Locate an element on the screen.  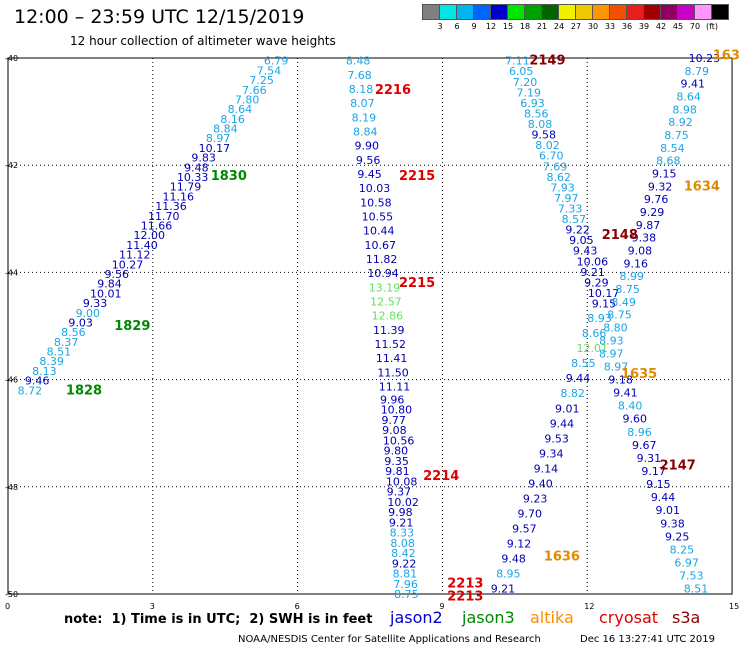
color-scale-label: 21 is located at coordinates (542, 26).